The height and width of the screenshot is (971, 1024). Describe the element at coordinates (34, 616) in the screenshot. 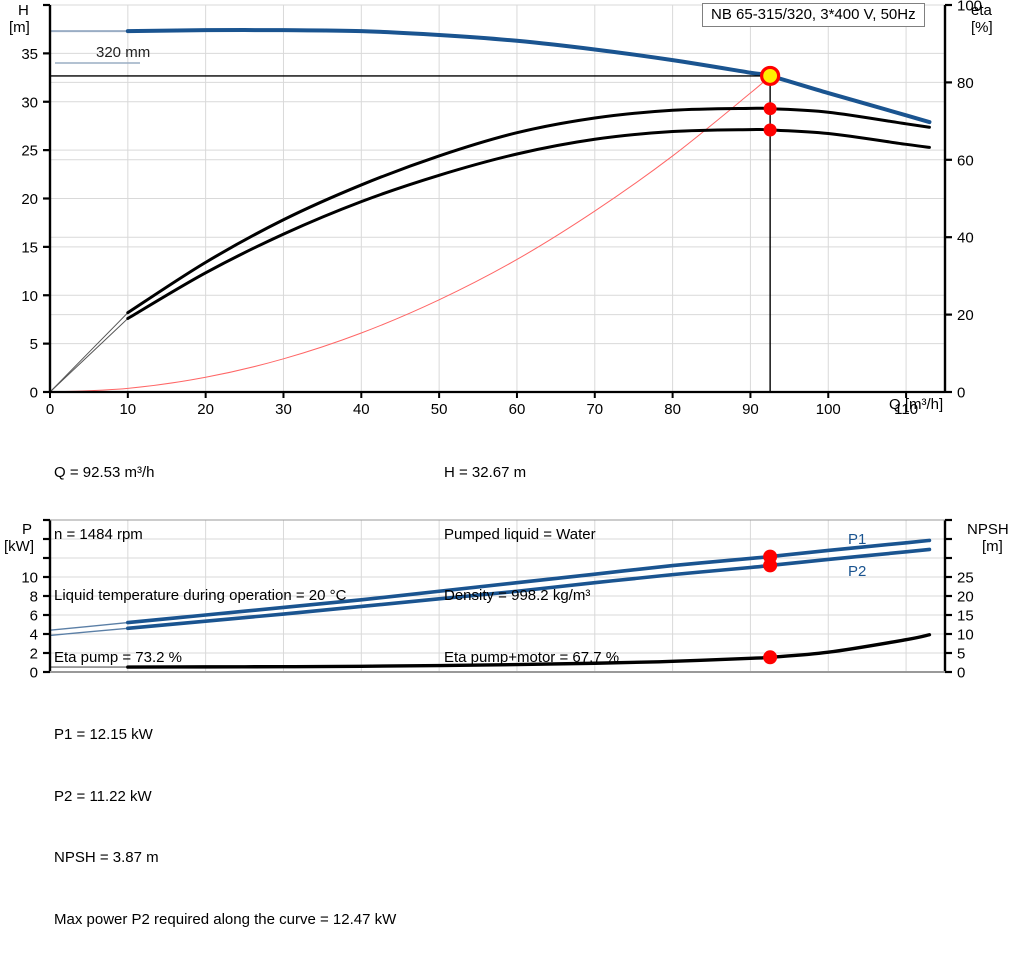

I see `svg-text: 6` at that location.